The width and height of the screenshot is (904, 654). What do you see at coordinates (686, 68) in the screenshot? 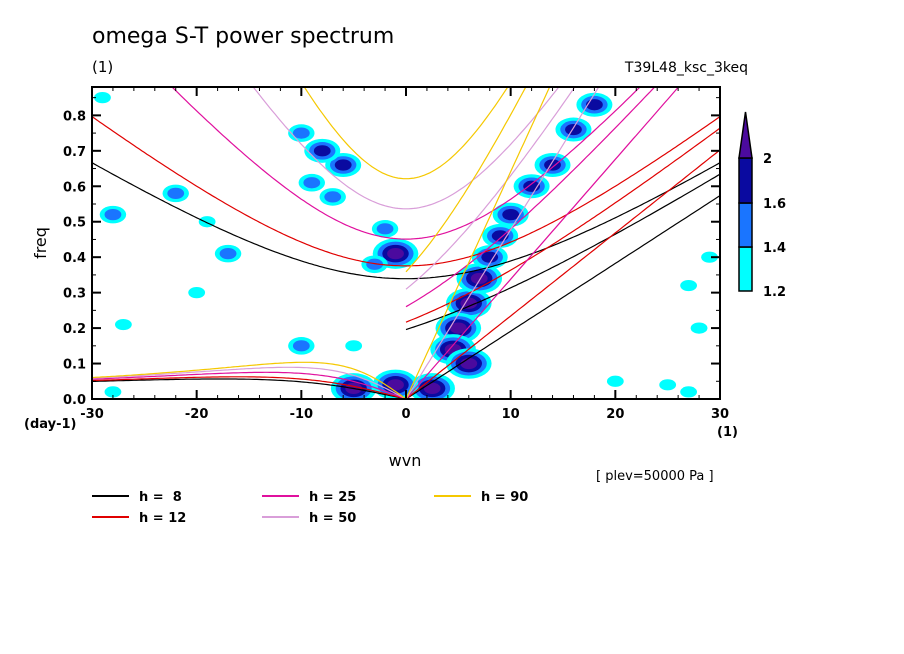
I see `run-name: T39L48_ksc_3keq` at bounding box center [686, 68].